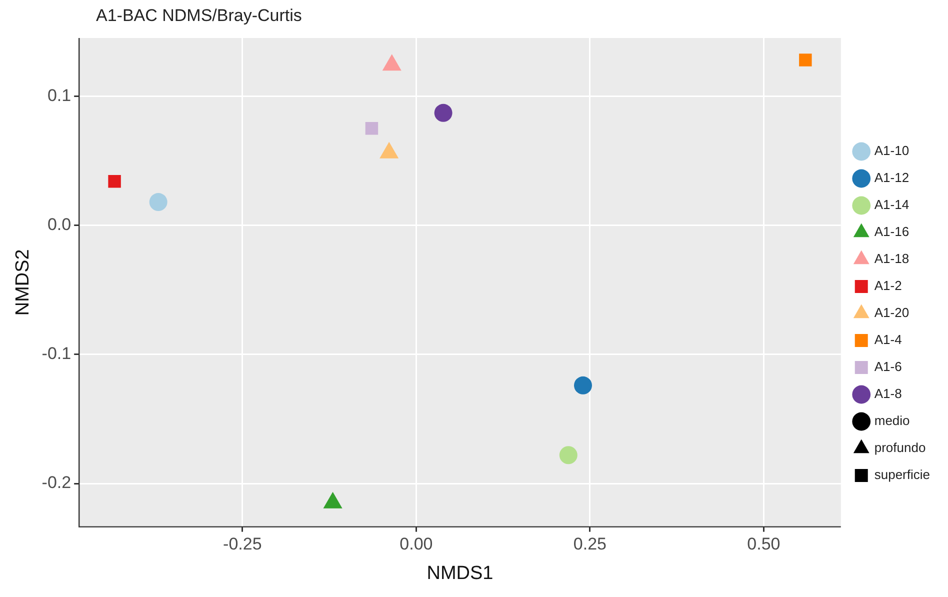  Describe the element at coordinates (763, 544) in the screenshot. I see `x-tick-label: 0.50` at that location.